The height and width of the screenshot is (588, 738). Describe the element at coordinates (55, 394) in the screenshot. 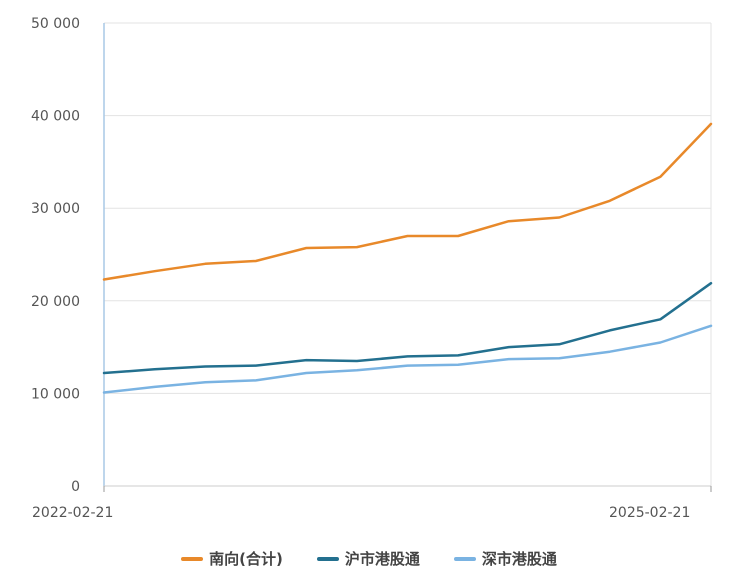

I see `y-tick-label: 10 000` at that location.